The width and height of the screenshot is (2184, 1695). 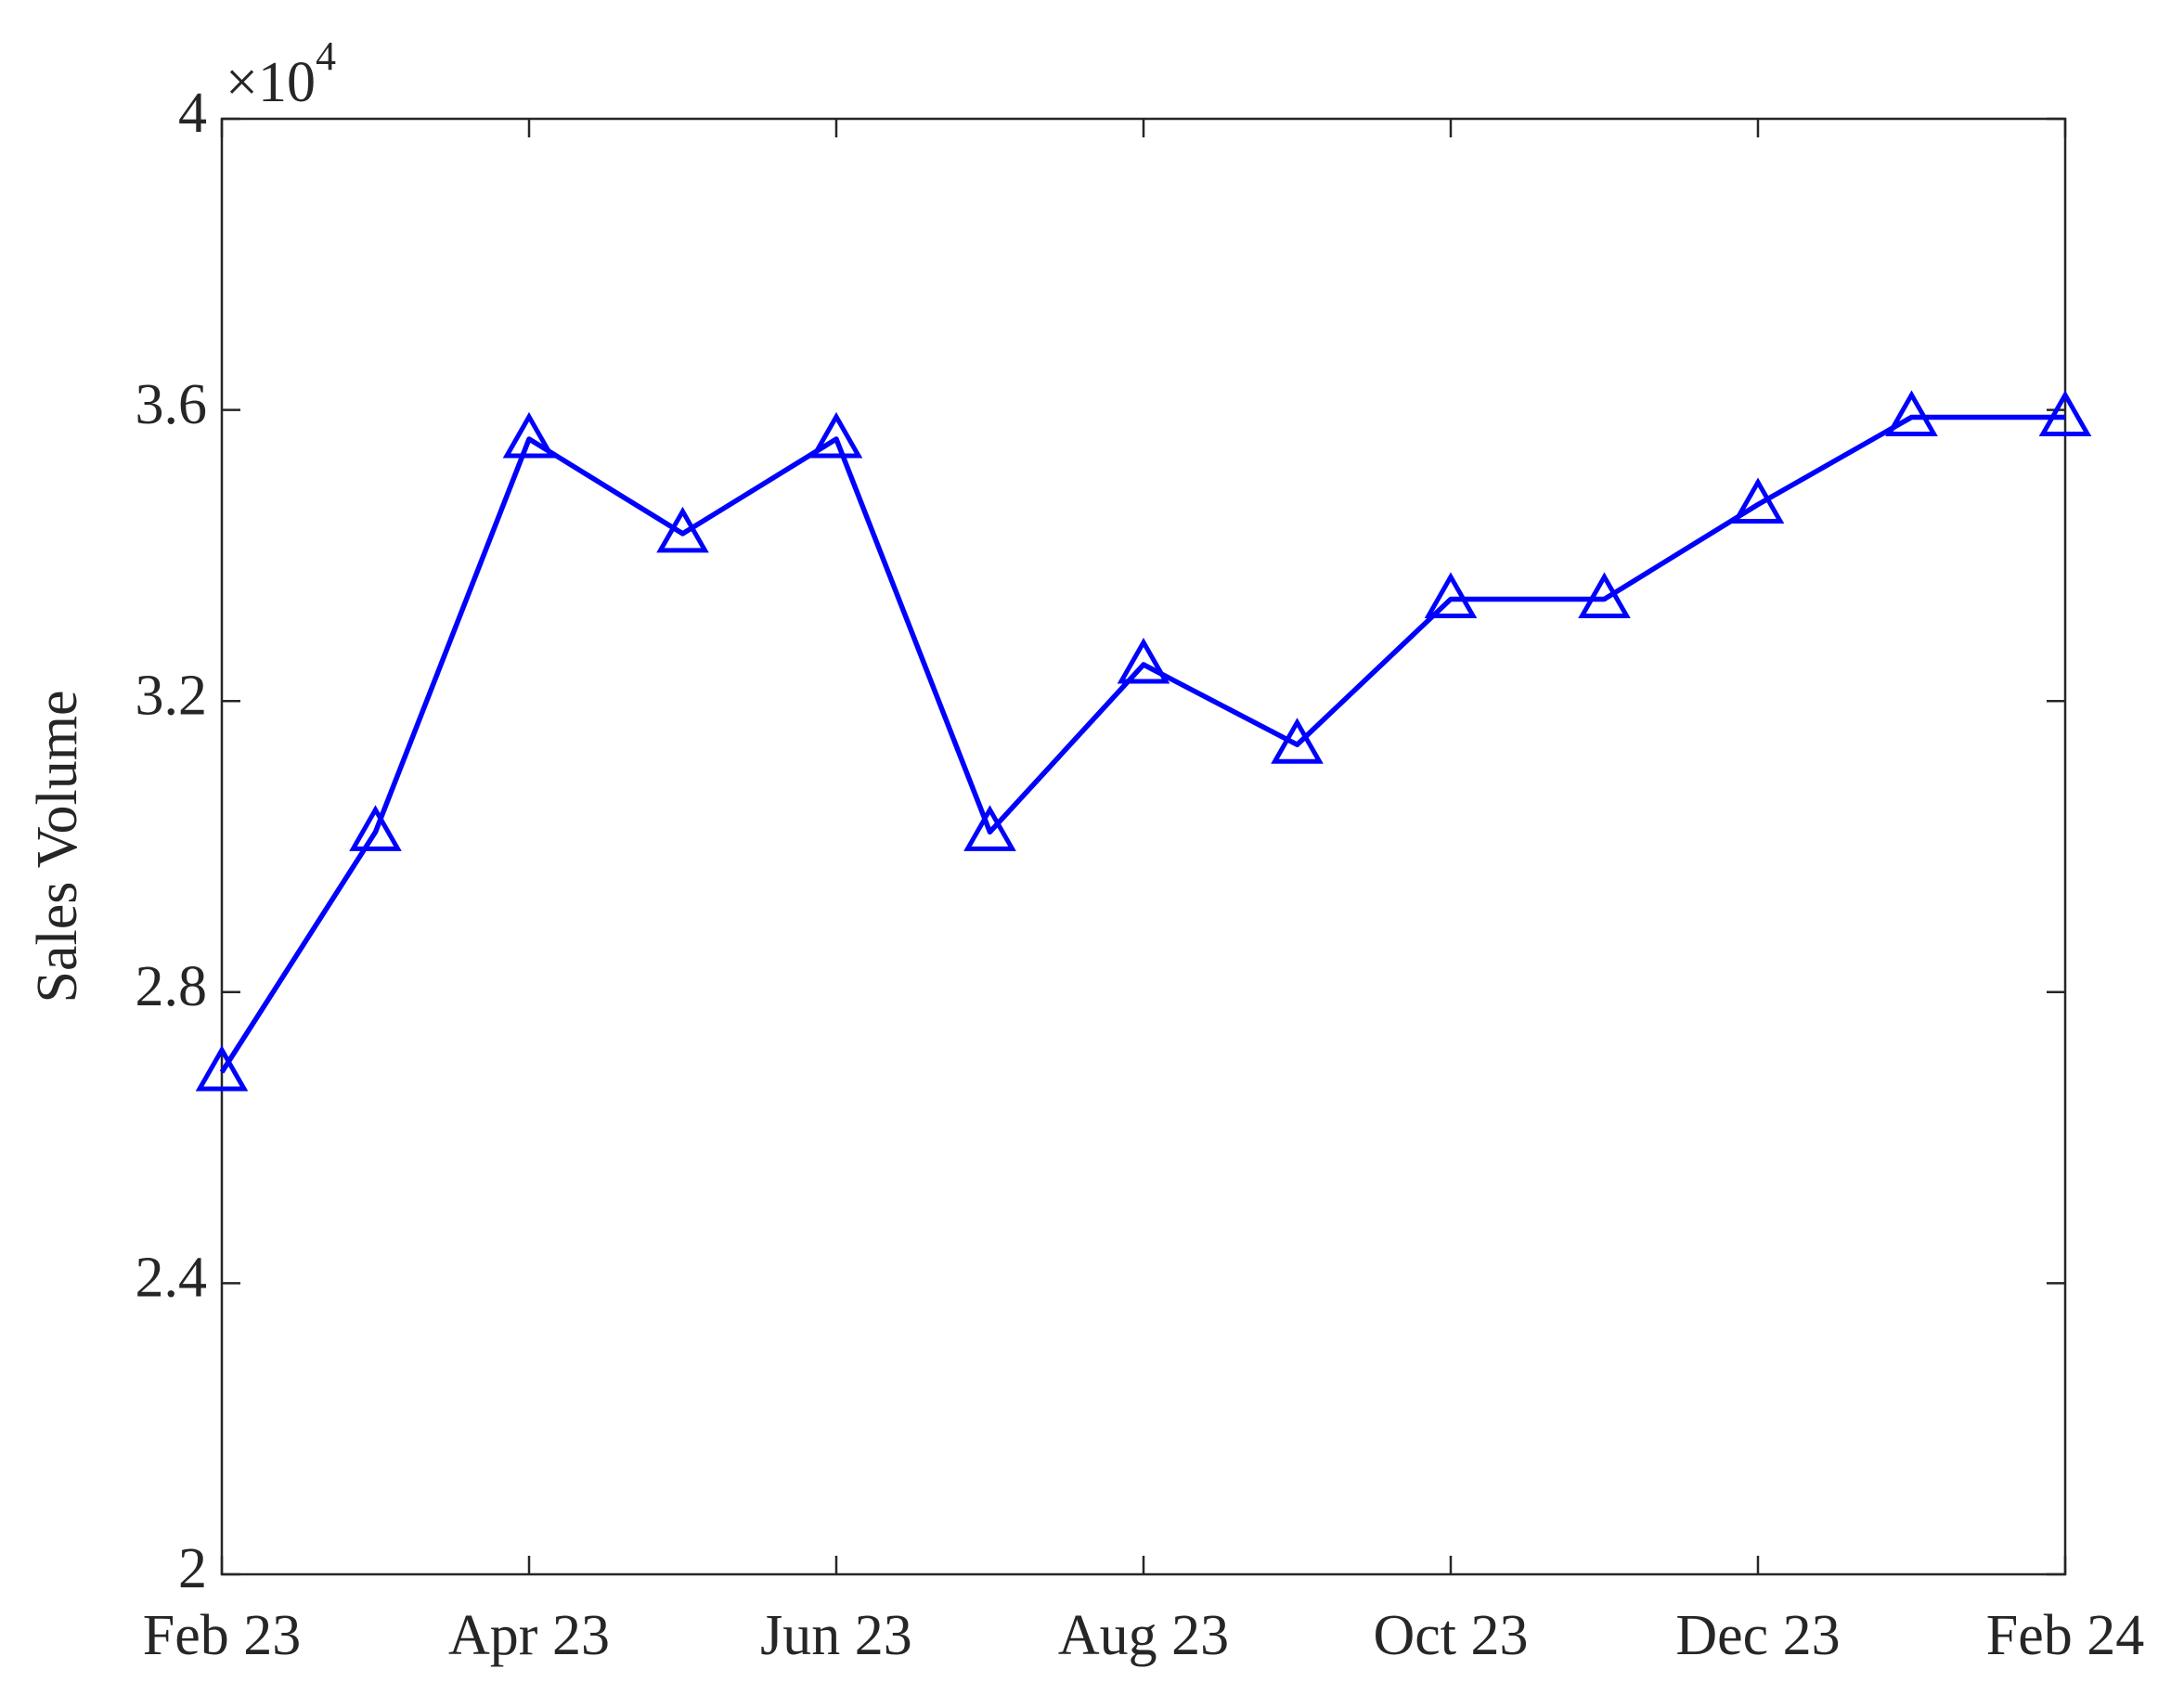 What do you see at coordinates (192, 1568) in the screenshot?
I see `y-tick-label: 2` at bounding box center [192, 1568].